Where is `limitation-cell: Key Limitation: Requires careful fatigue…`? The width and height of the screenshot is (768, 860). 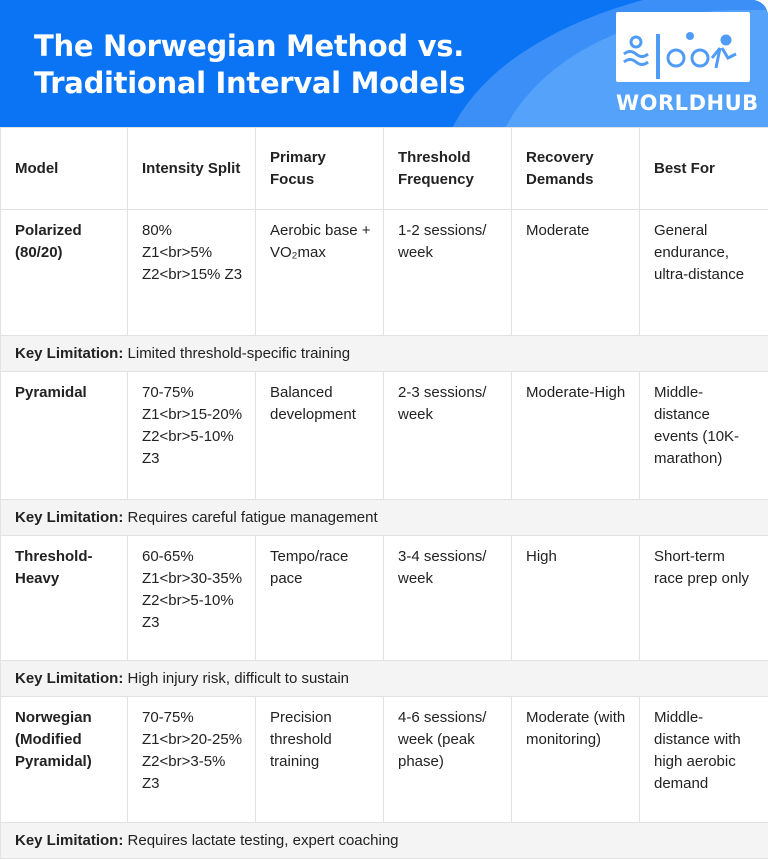
limitation-cell: Key Limitation: Requires careful fatigue… is located at coordinates (384, 517).